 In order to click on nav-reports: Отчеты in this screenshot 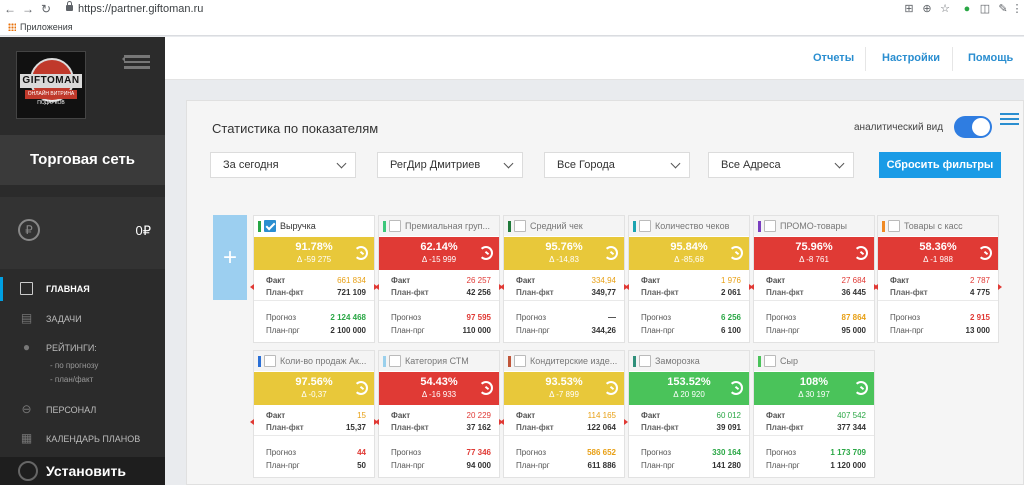, I will do `click(834, 58)`.